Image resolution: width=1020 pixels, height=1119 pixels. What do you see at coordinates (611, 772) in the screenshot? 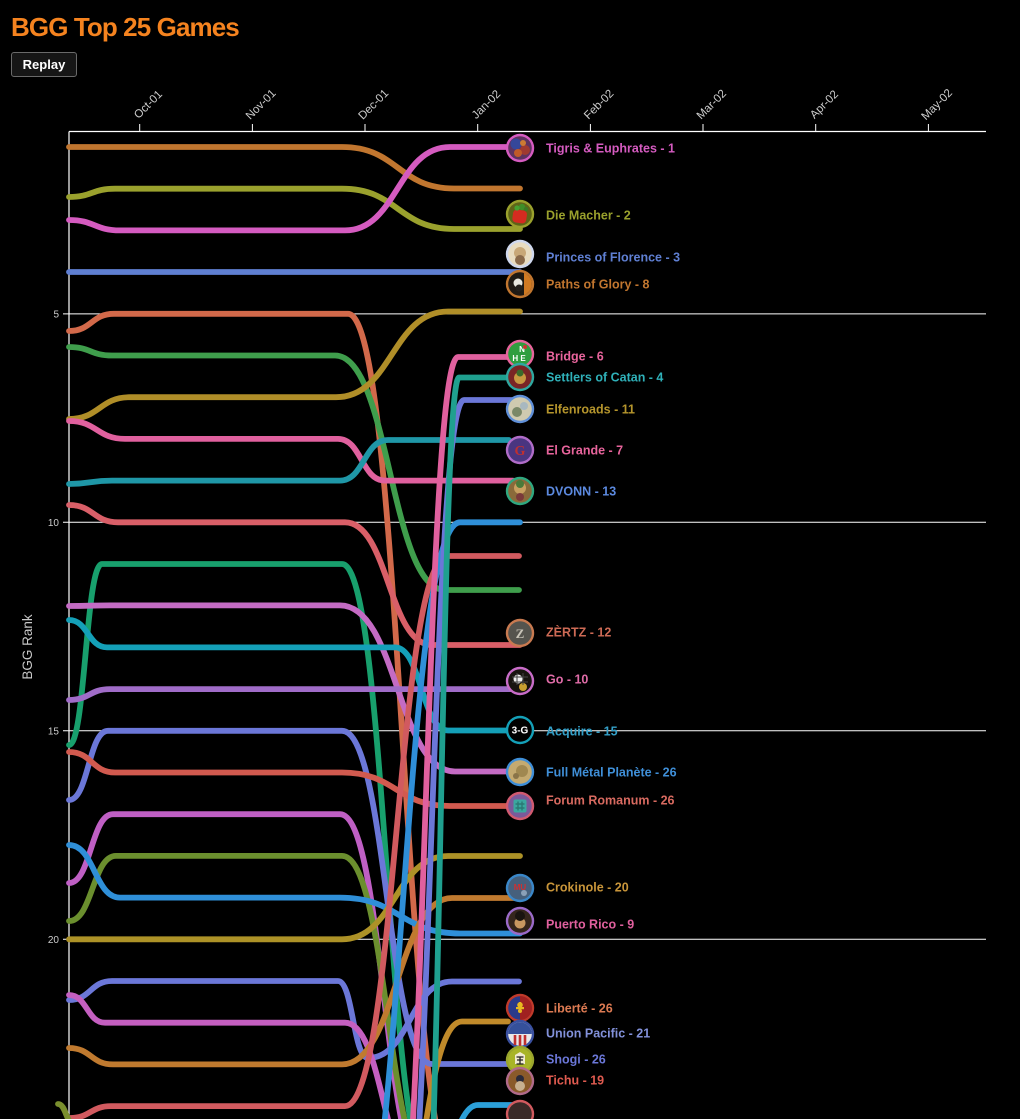
I see `svg-text: Full Métal Planète - 26` at bounding box center [611, 772].